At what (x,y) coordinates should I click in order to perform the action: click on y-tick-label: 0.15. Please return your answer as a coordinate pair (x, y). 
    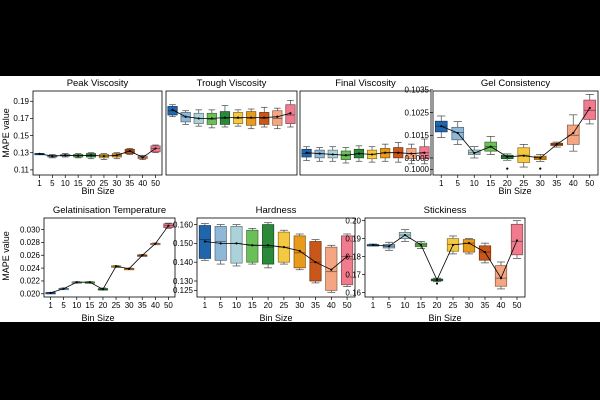
    Looking at the image, I should click on (21, 135).